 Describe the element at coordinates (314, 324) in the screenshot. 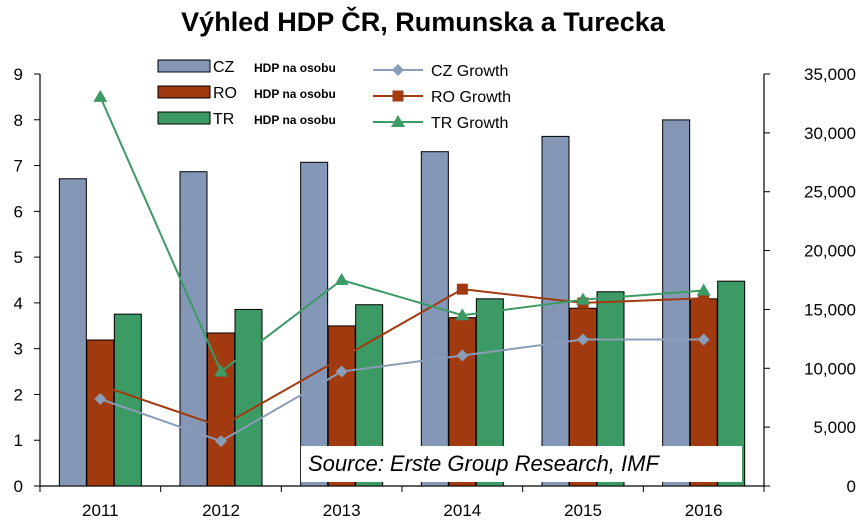

I see `bar-cz-2013` at that location.